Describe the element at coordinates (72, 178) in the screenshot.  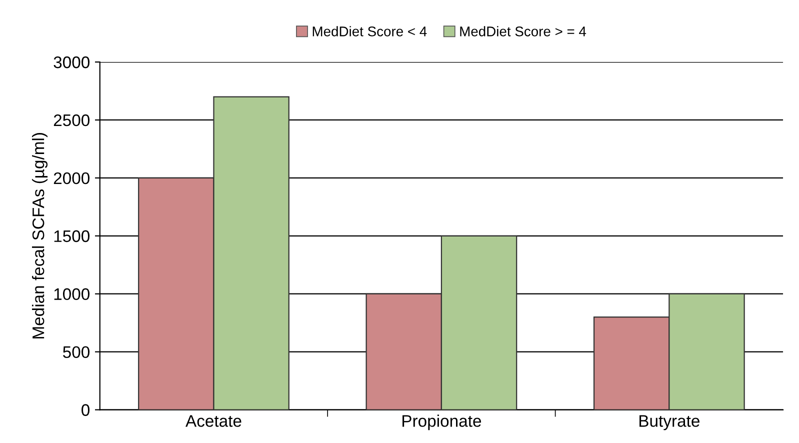
I see `y-tick-label: 2000` at that location.